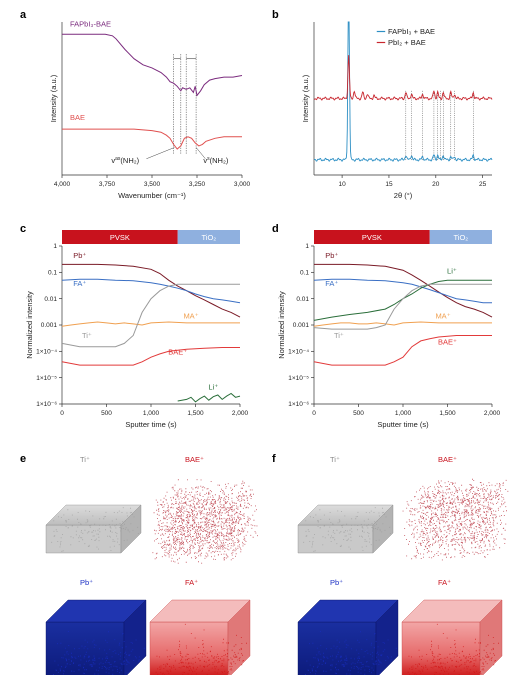 The width and height of the screenshot is (523, 675). Describe the element at coordinates (335, 459) in the screenshot. I see `f-label-ti: Ti⁺` at that location.